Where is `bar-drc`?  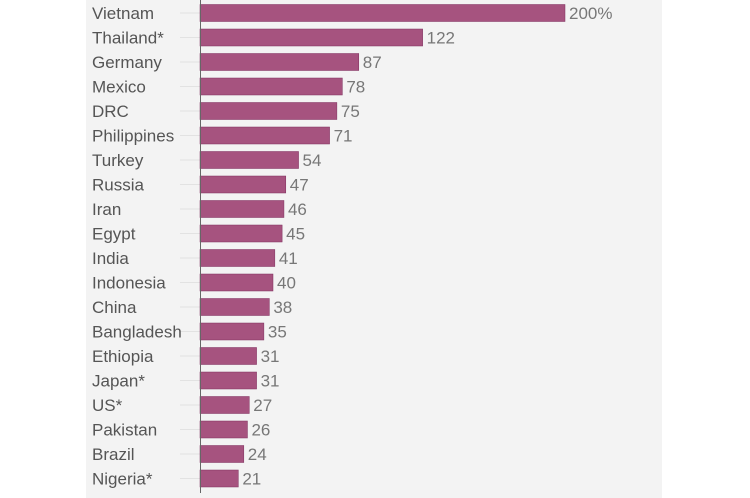
bar-drc is located at coordinates (268, 111).